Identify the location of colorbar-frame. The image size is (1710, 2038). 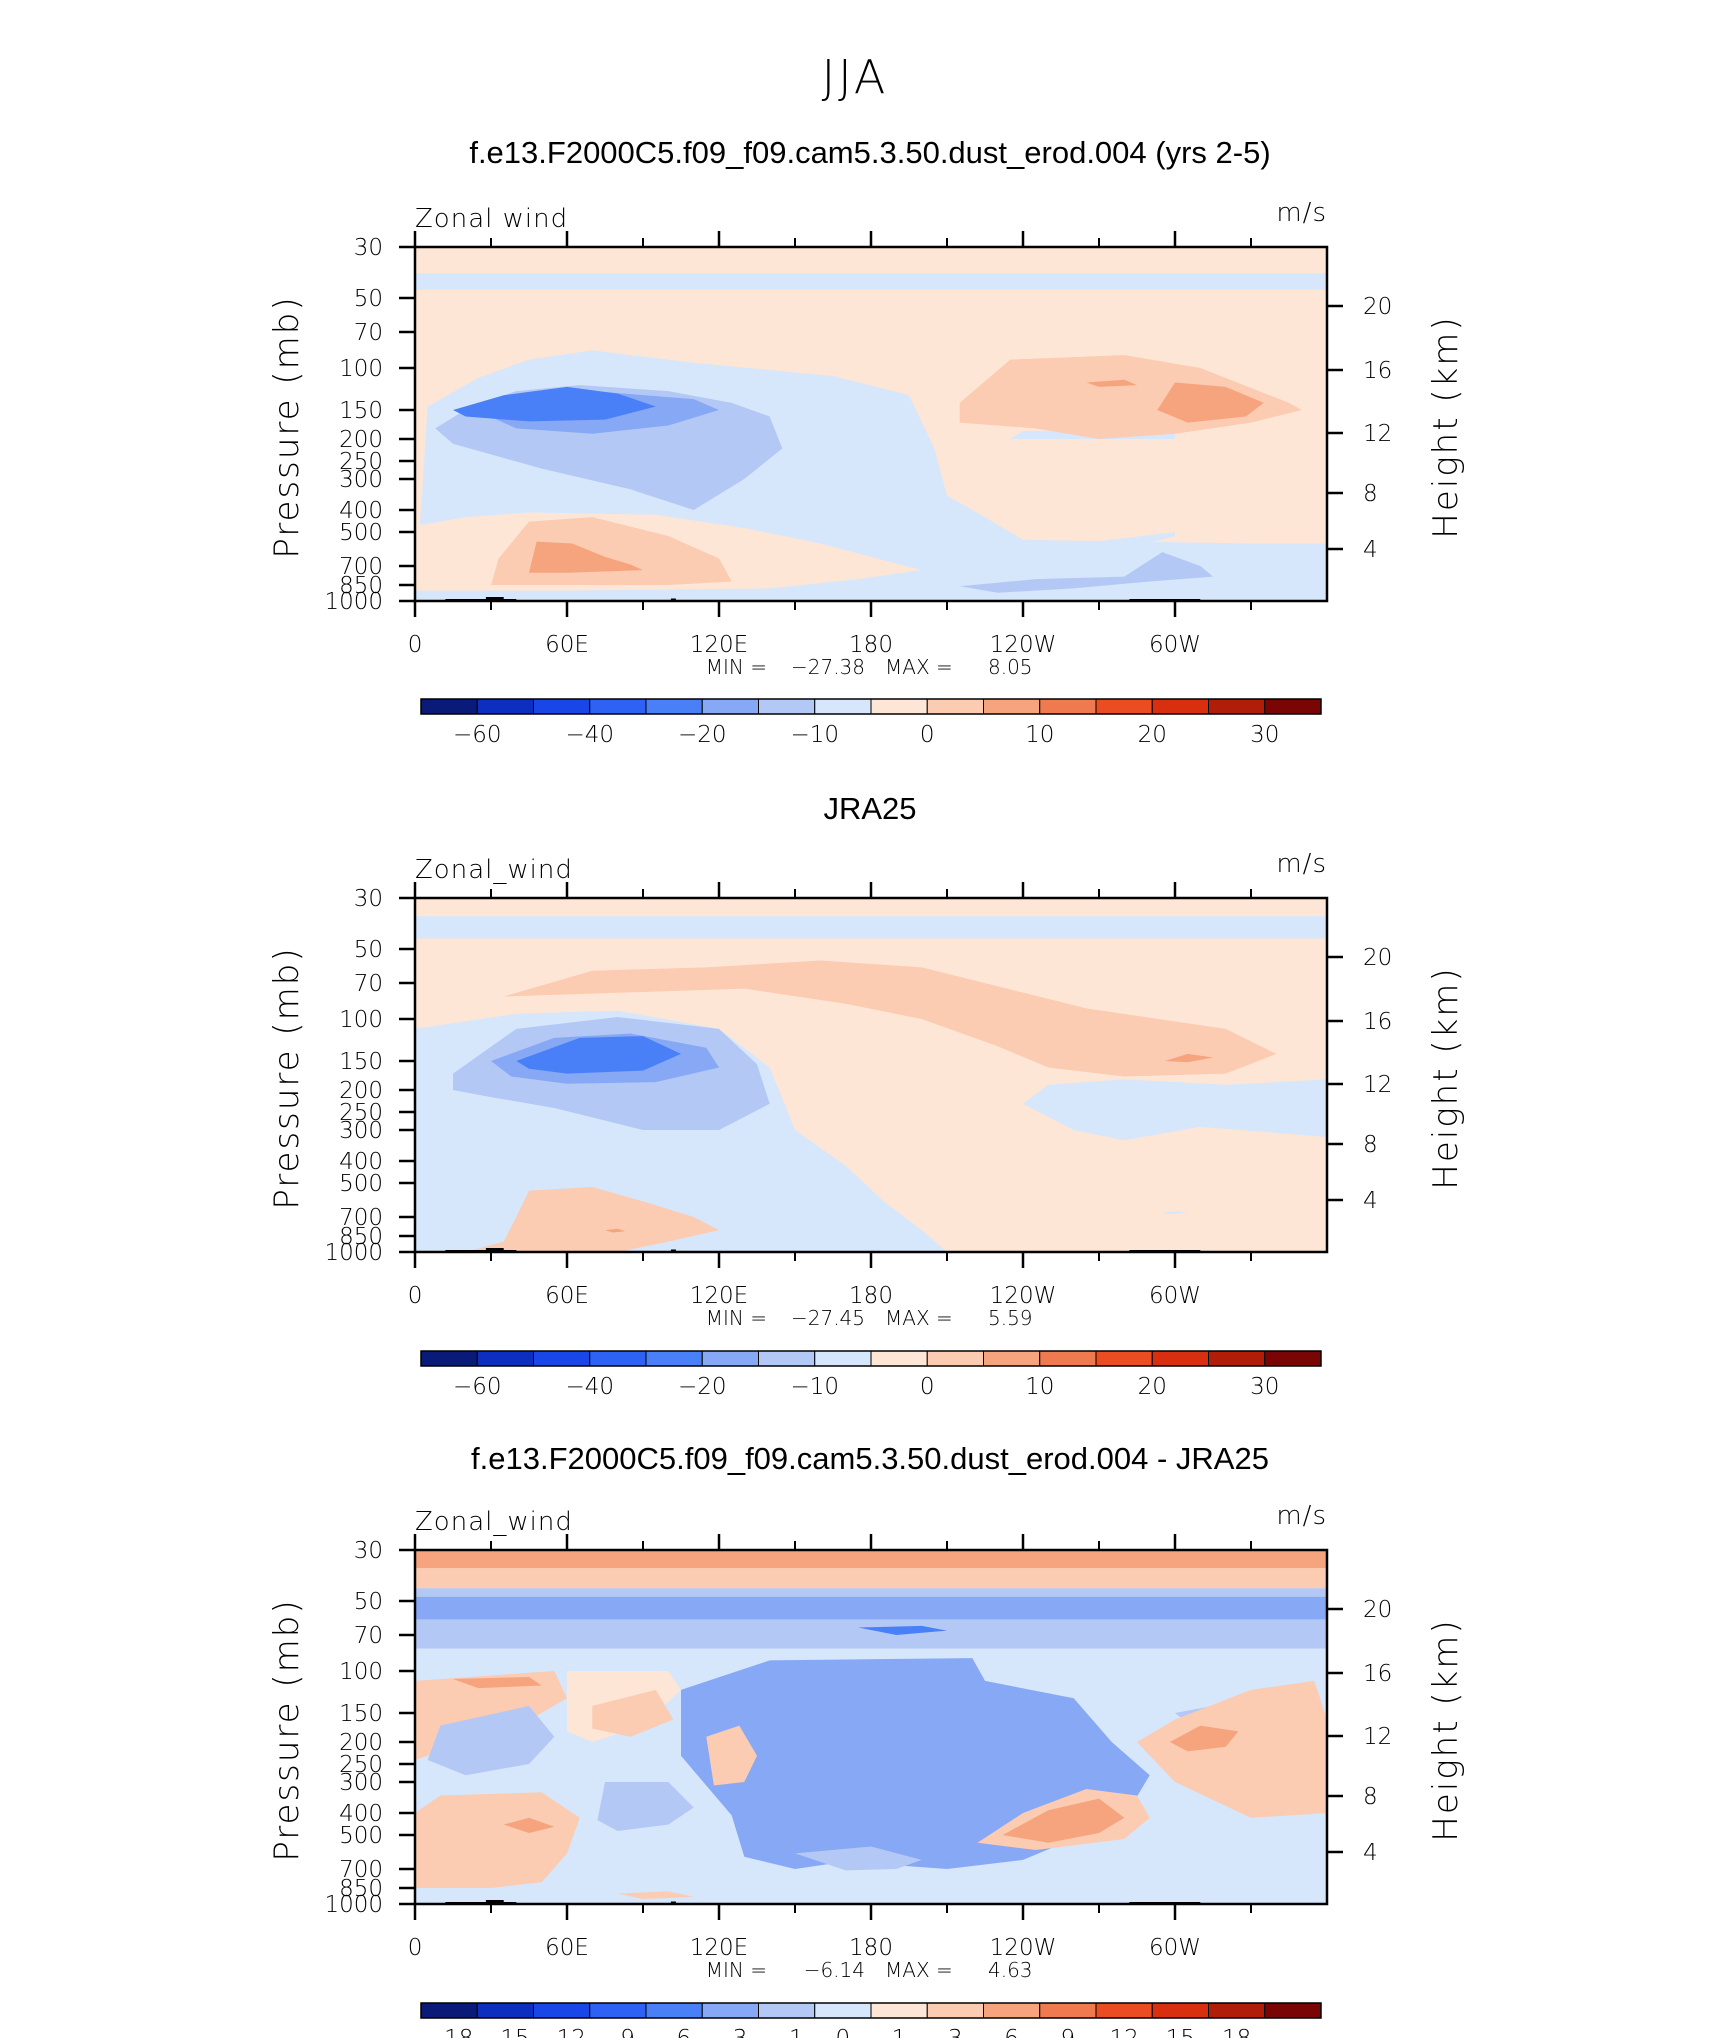
(871, 706).